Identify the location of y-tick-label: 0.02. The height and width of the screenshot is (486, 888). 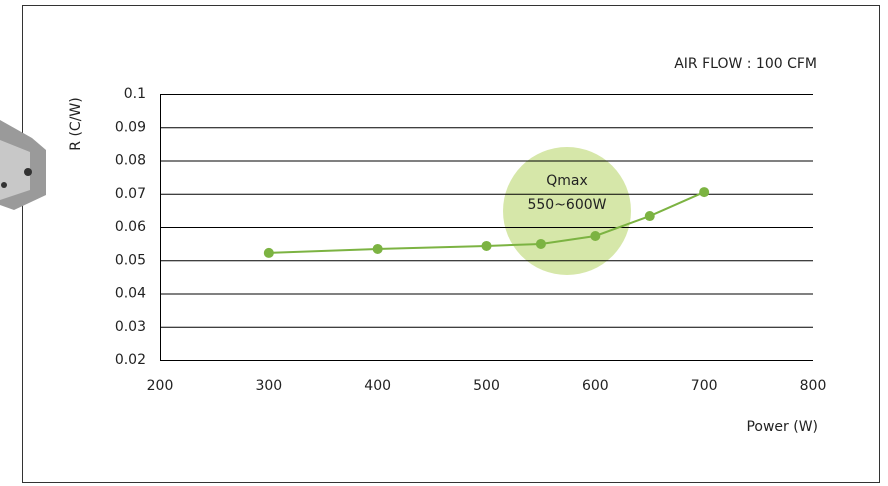
(130, 360).